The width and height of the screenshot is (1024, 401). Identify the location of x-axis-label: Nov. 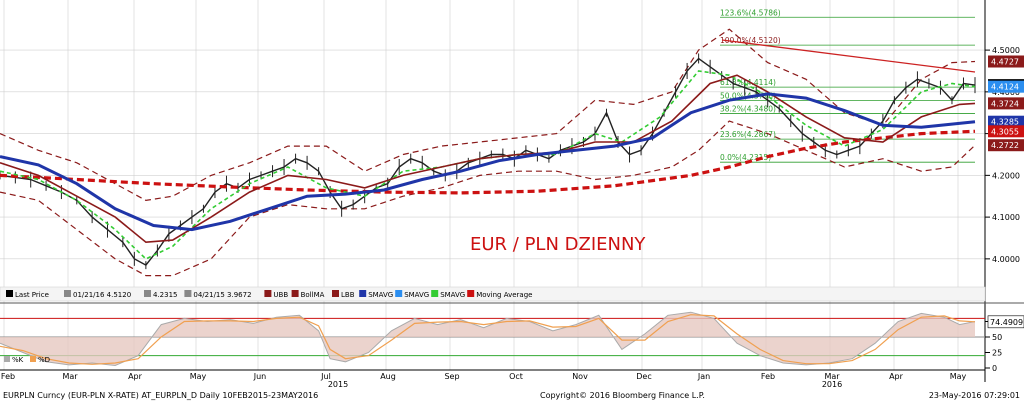
(580, 376).